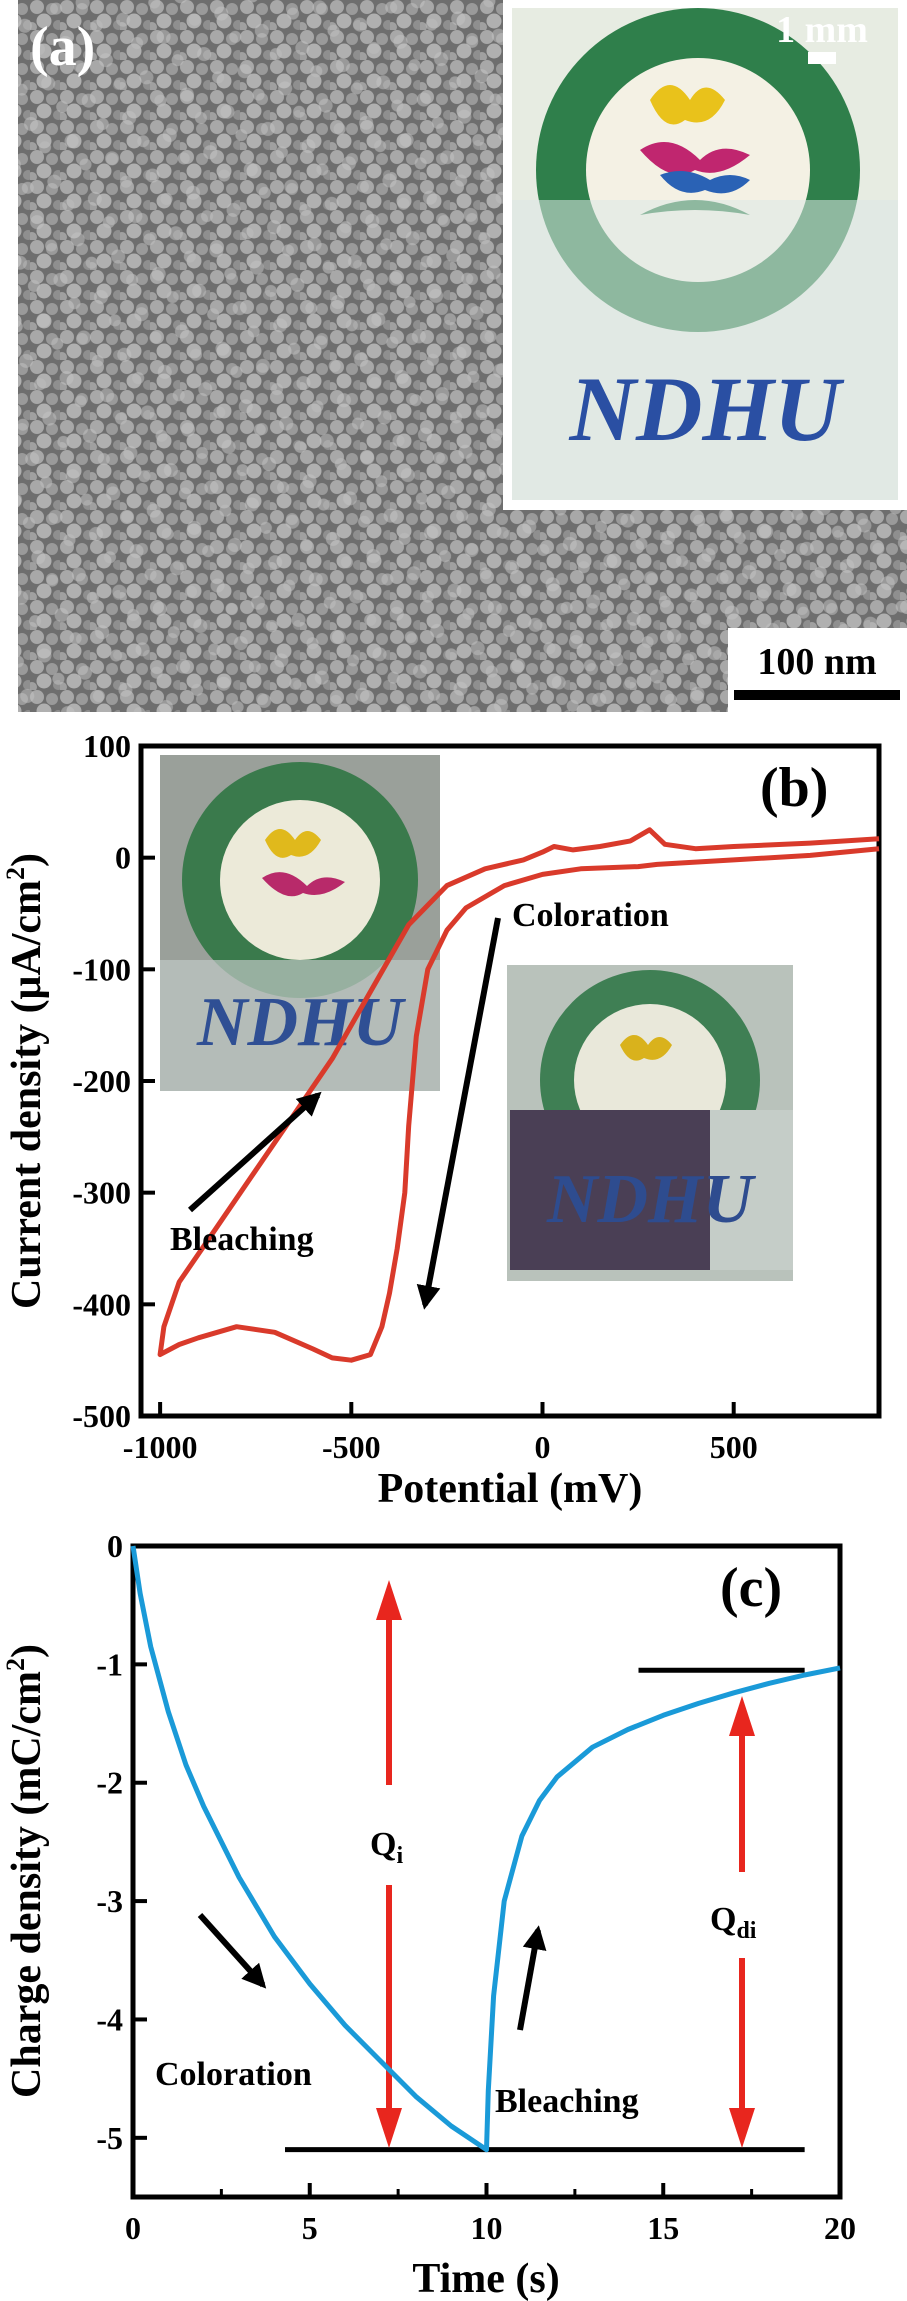  I want to click on c-xtick-label: 20, so click(840, 2228).